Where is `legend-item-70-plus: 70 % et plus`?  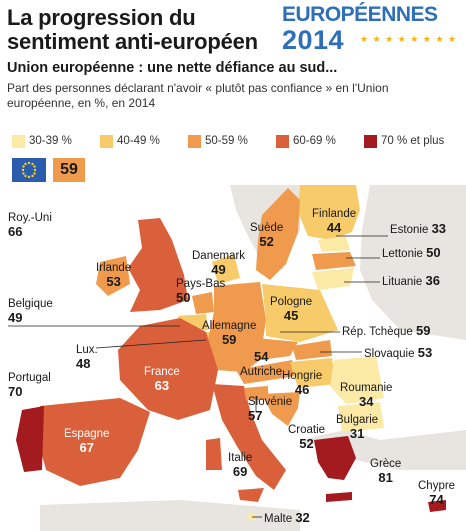
legend-item-70-plus: 70 % et plus is located at coordinates (404, 141).